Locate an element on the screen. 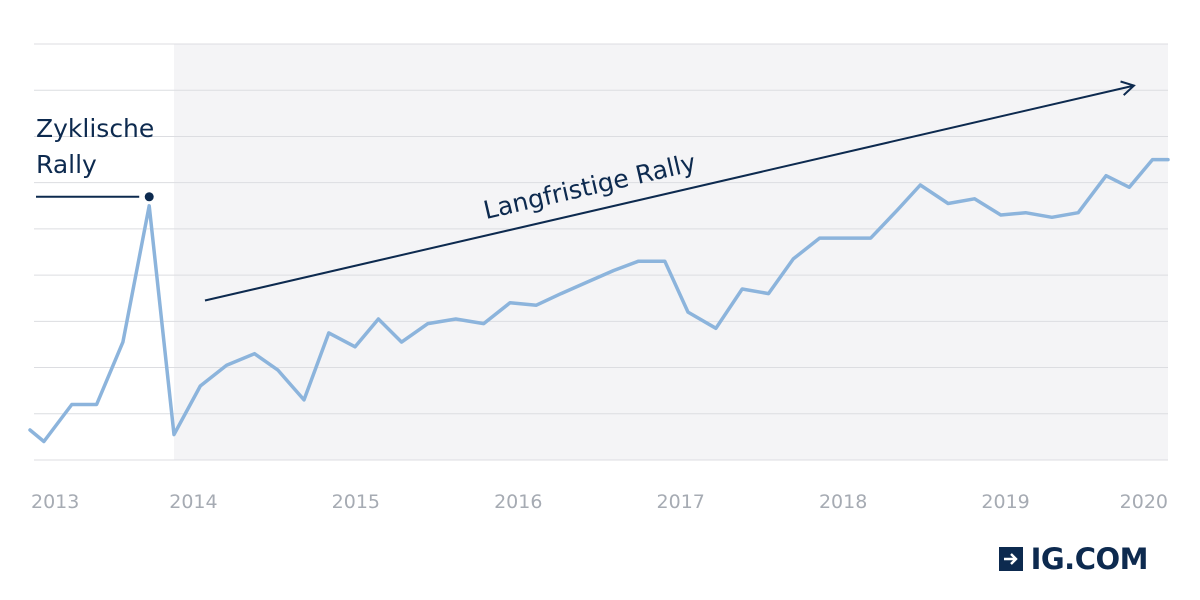  annotation-zyklische-line2: Rally is located at coordinates (66, 164).